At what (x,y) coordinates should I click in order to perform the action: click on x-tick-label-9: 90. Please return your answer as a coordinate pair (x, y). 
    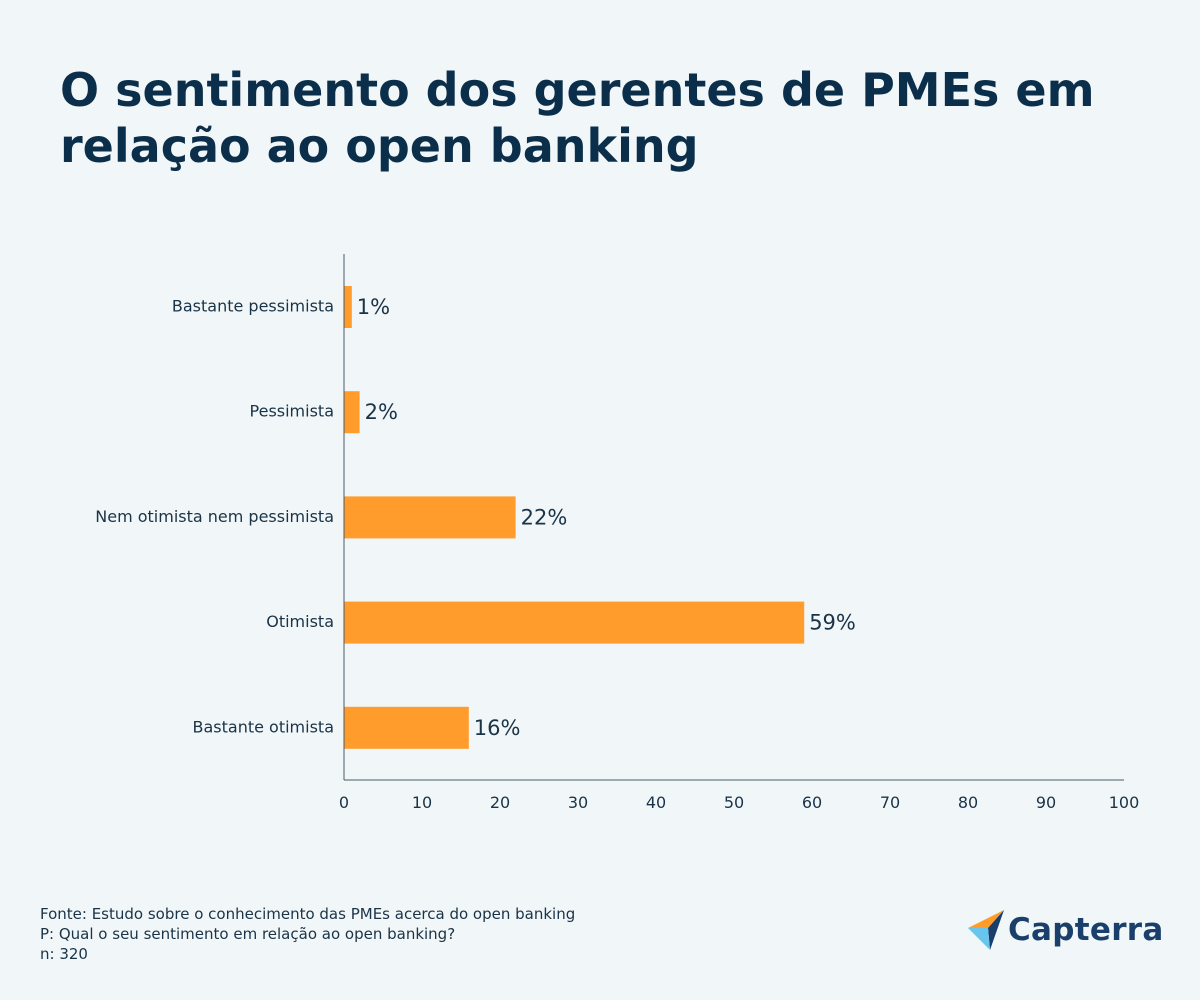
    Looking at the image, I should click on (1046, 802).